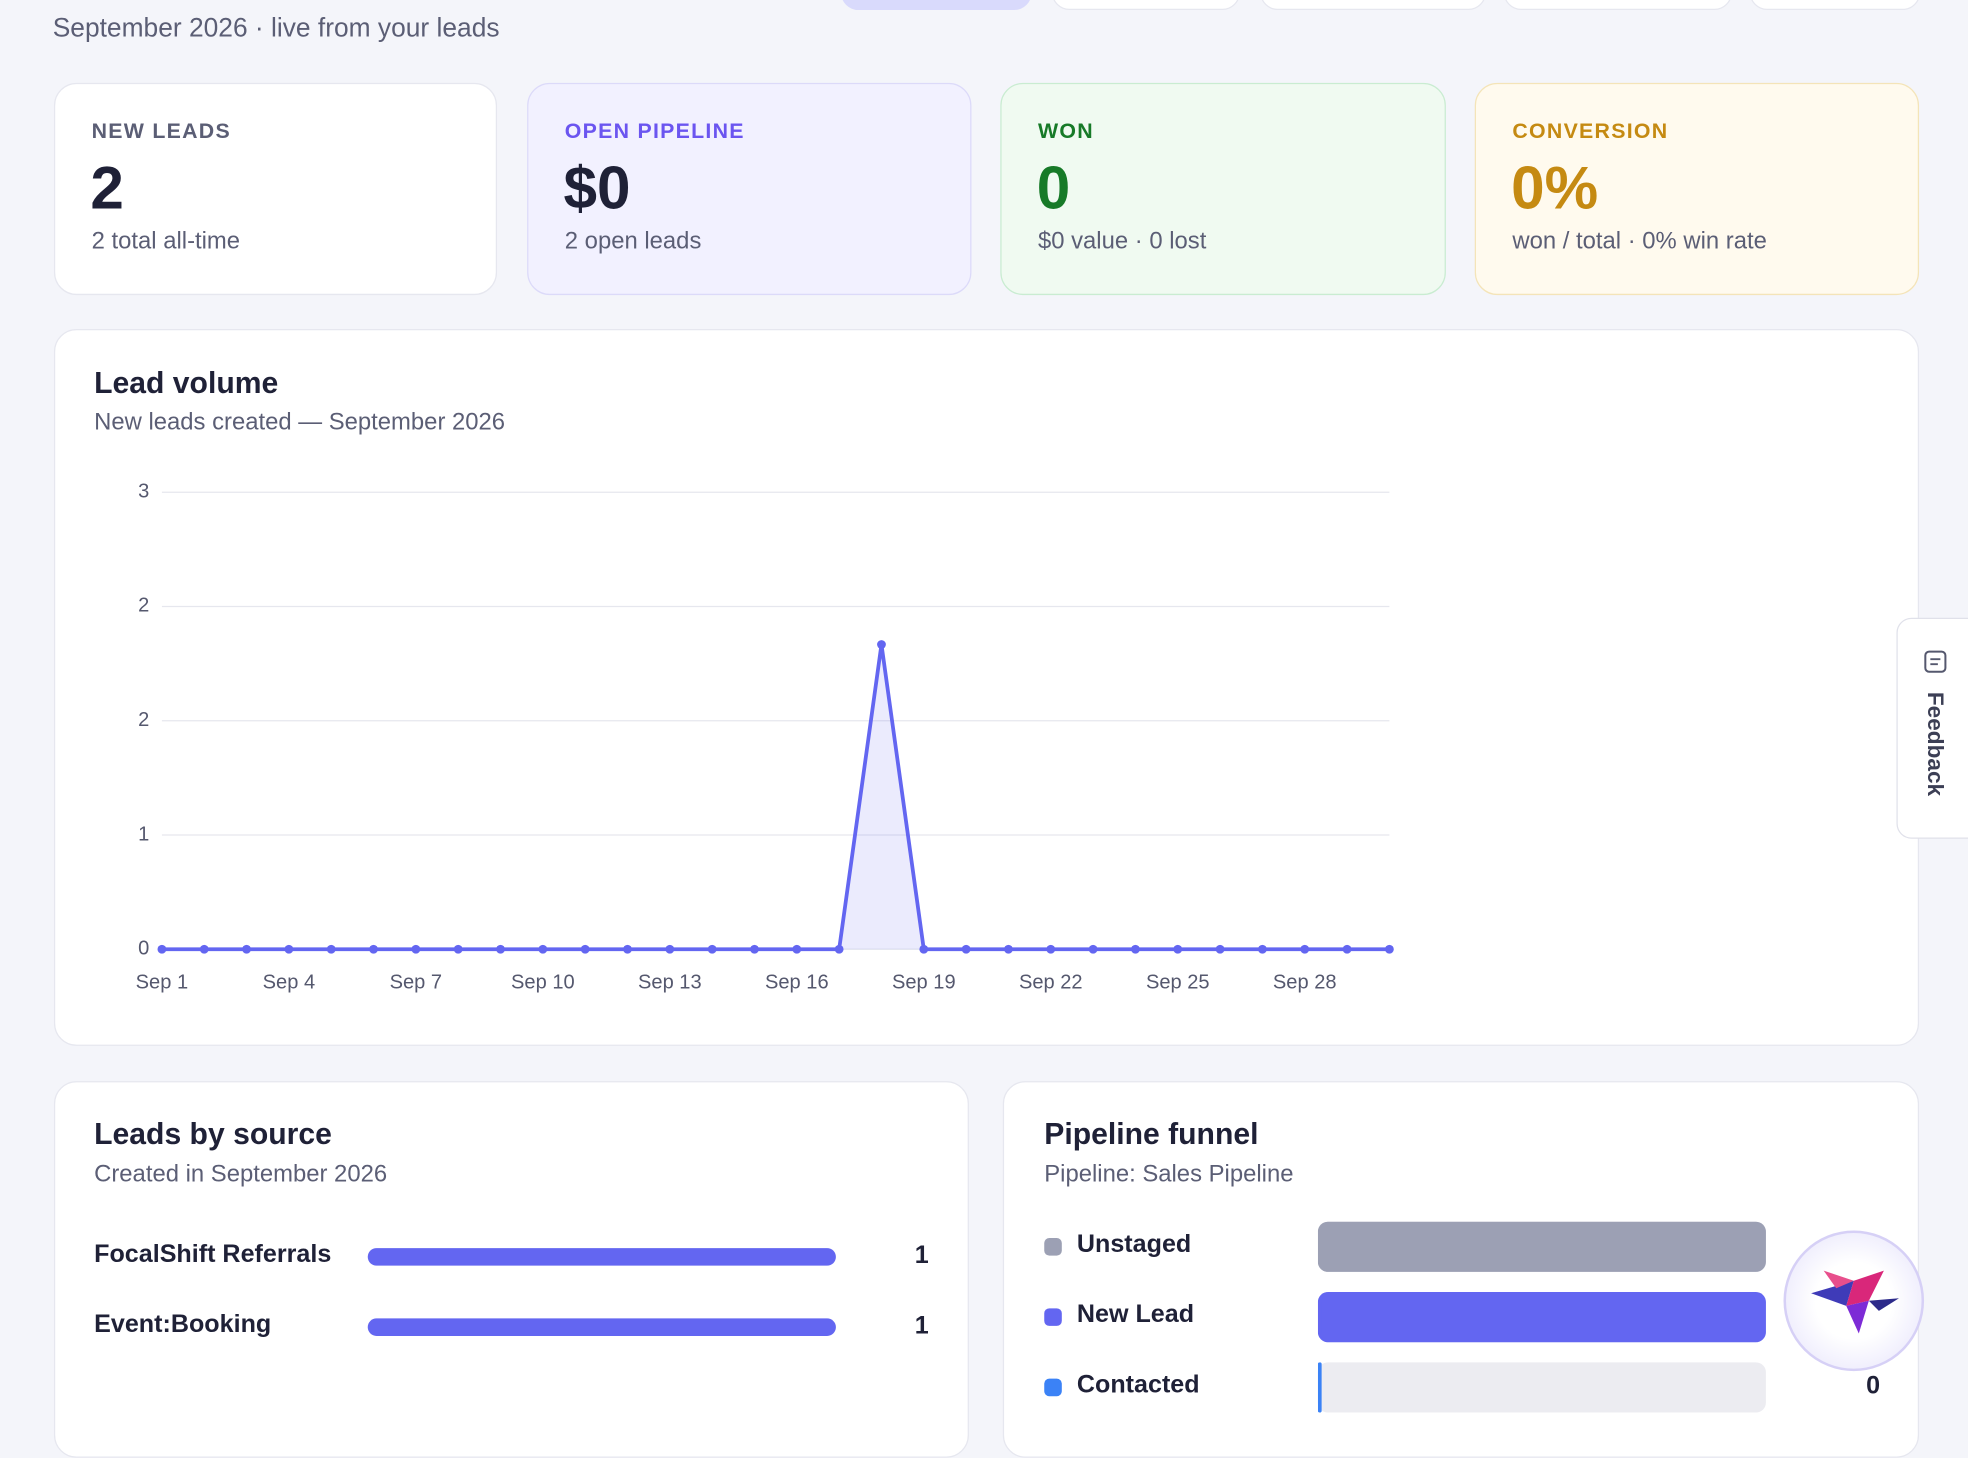 The image size is (1968, 1458). I want to click on stat-value: $0, so click(597, 189).